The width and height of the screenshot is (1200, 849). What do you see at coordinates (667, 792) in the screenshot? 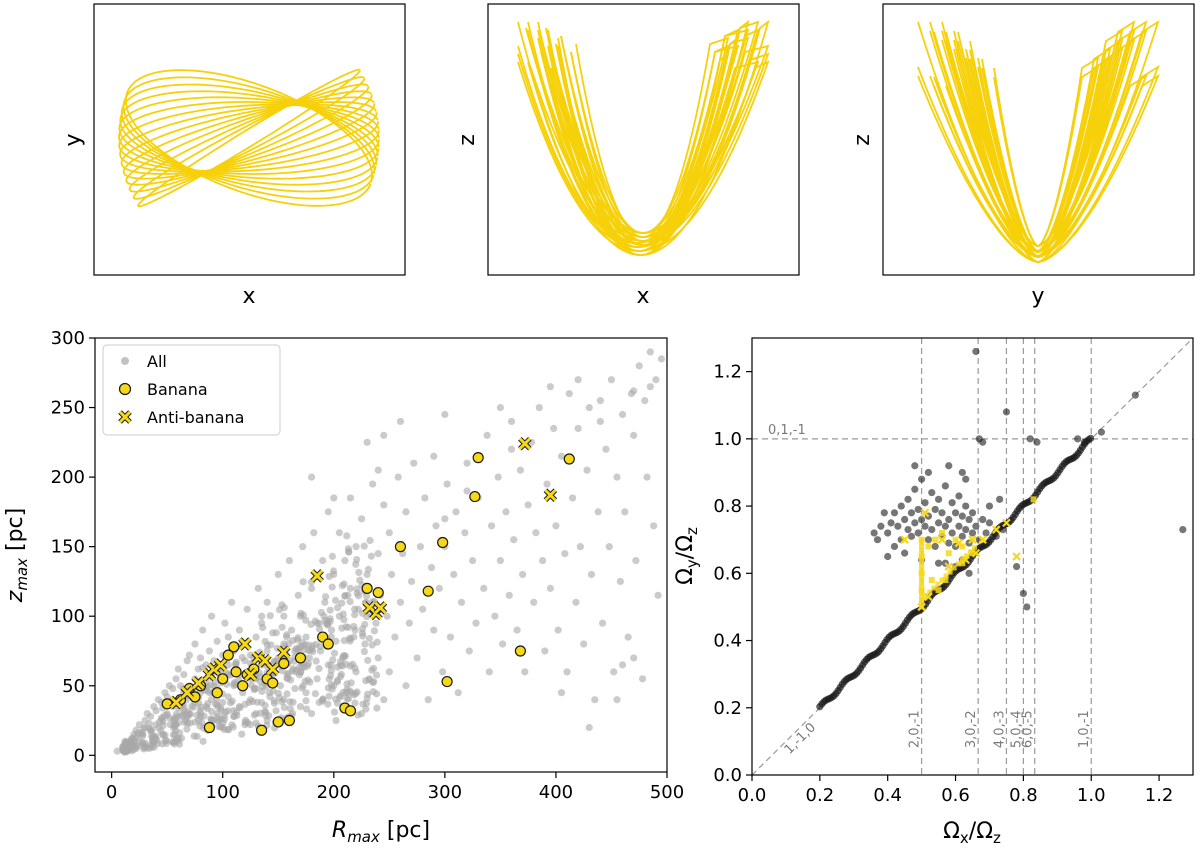
I see `rz-xtick-label: 500` at bounding box center [667, 792].